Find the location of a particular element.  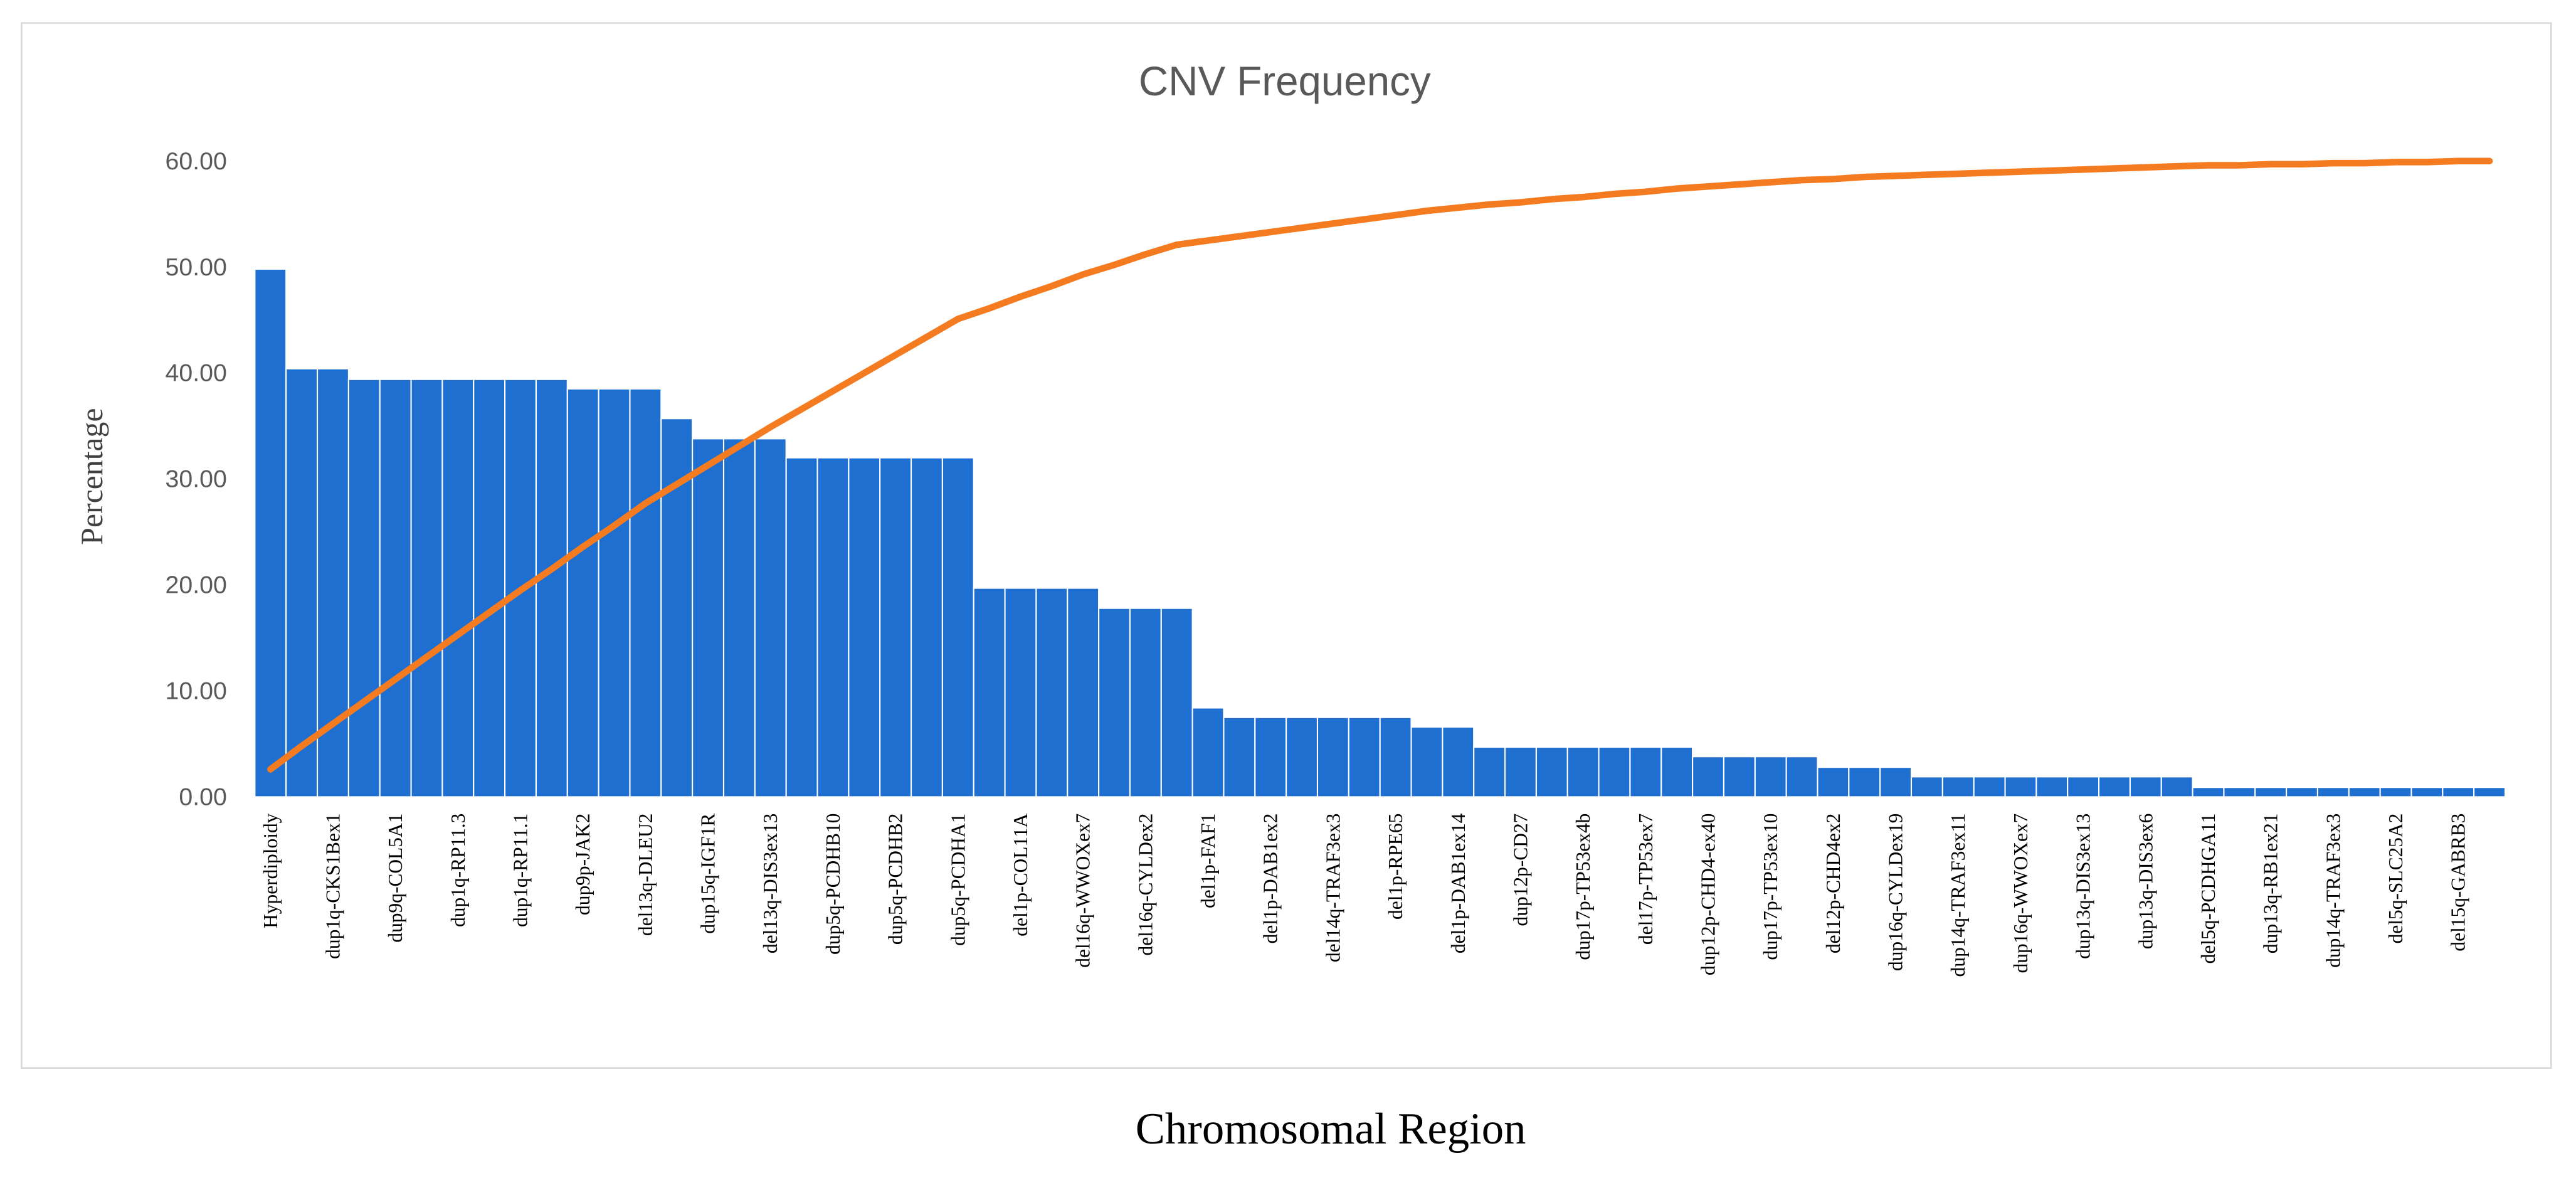

x-tick-label: del13q-DIS3ex13 is located at coordinates (770, 883).